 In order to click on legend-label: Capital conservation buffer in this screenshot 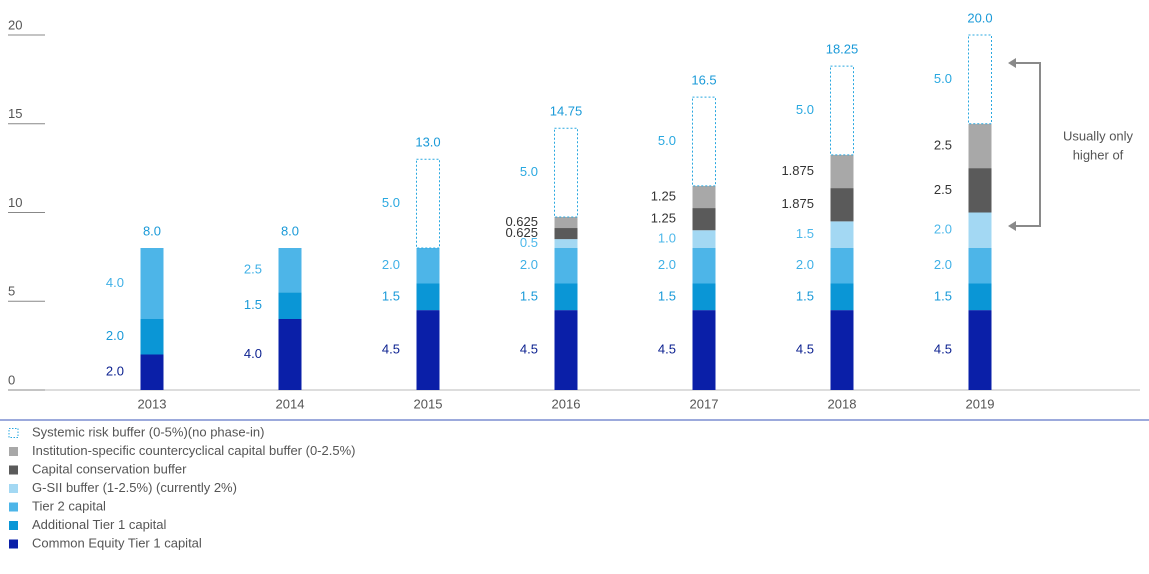, I will do `click(109, 468)`.